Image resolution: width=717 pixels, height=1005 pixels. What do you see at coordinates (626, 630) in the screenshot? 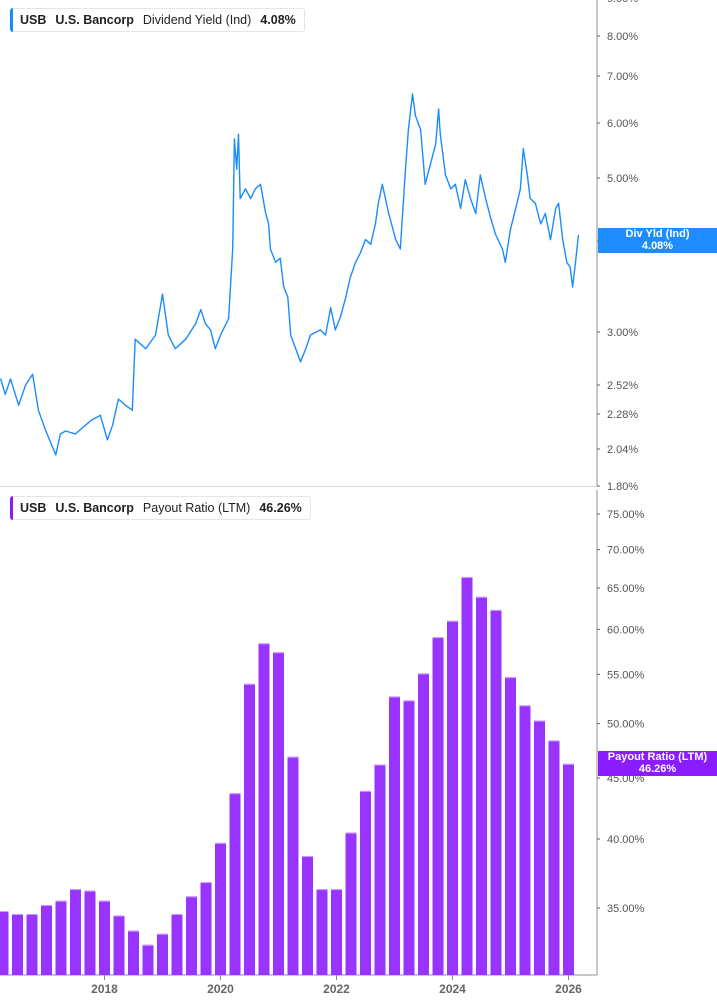
I see `y-tick-label: 60.00%` at bounding box center [626, 630].